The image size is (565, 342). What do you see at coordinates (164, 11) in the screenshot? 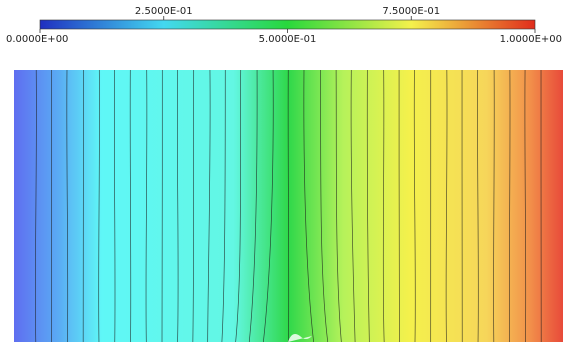
I see `colorbar-tick-label: 2.5000E-01` at bounding box center [164, 11].